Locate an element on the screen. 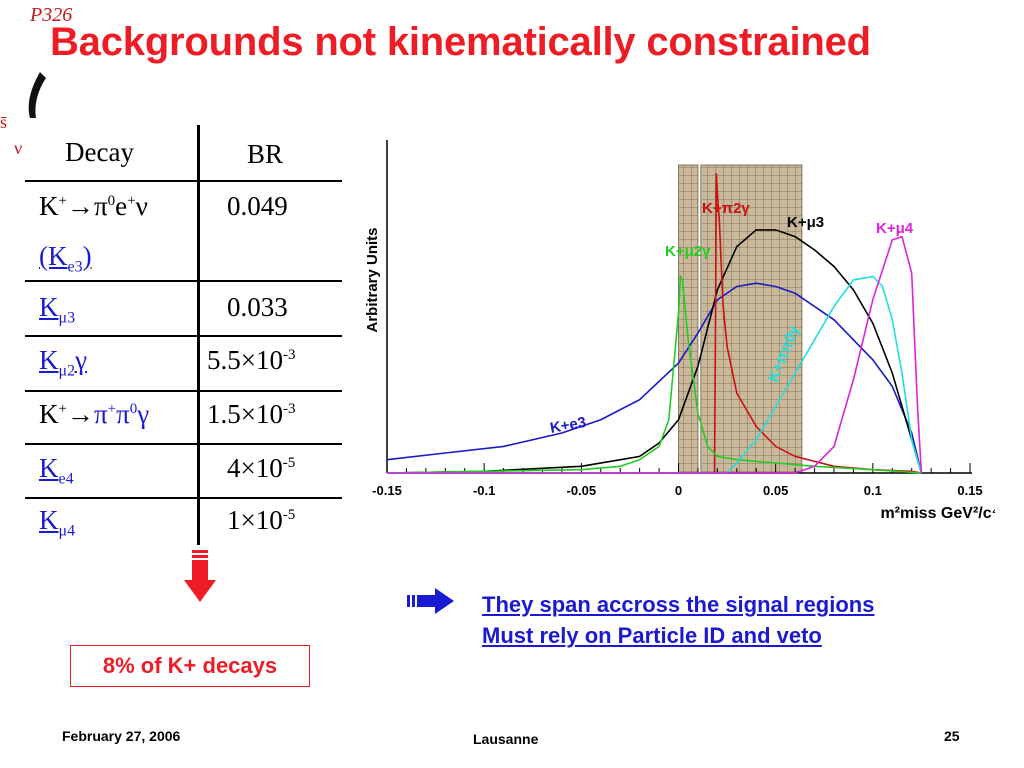  callout-line: Must rely on Particle ID and veto is located at coordinates (652, 635).